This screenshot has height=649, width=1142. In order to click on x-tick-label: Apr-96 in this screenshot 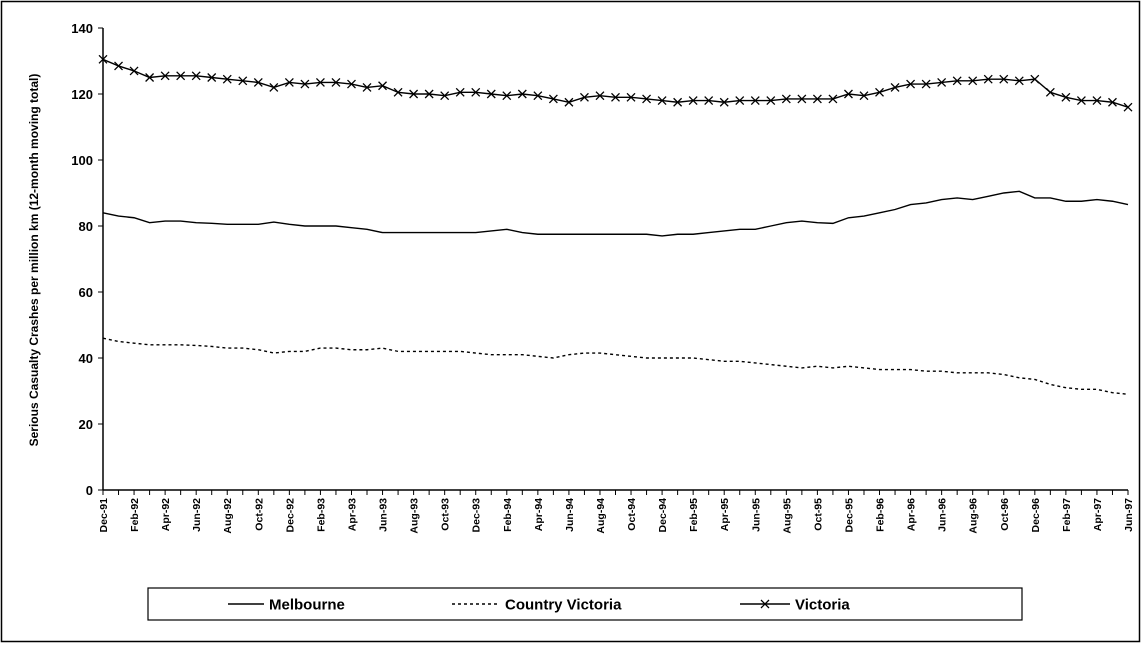, I will do `click(912, 514)`.